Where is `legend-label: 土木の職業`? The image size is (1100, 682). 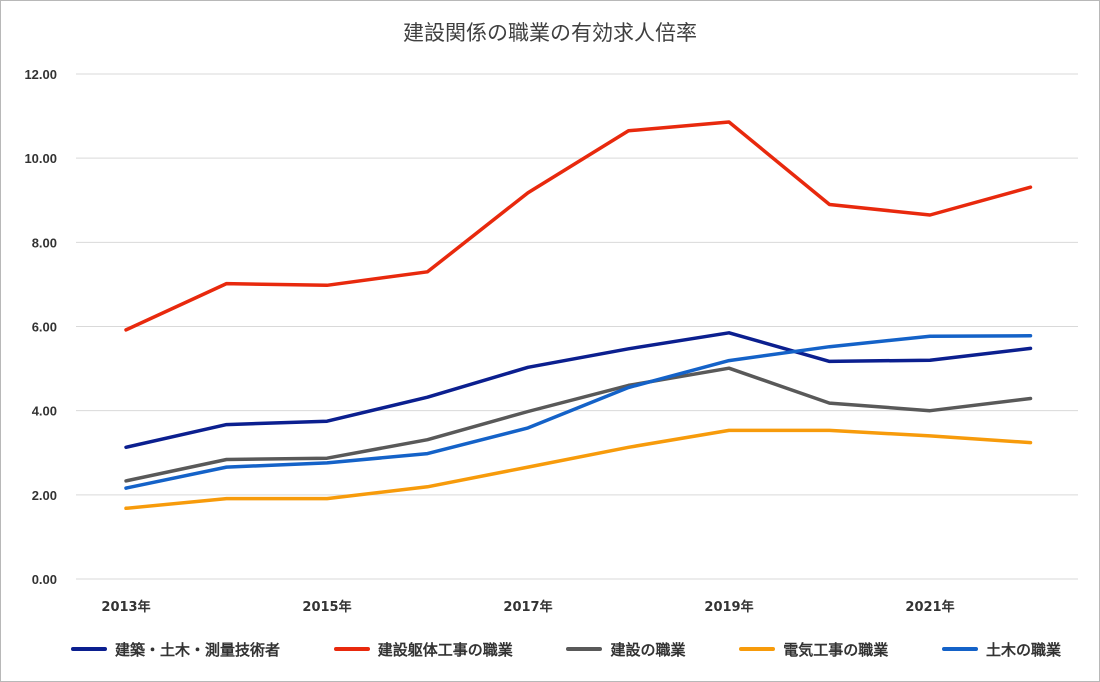
legend-label: 土木の職業 is located at coordinates (1023, 649).